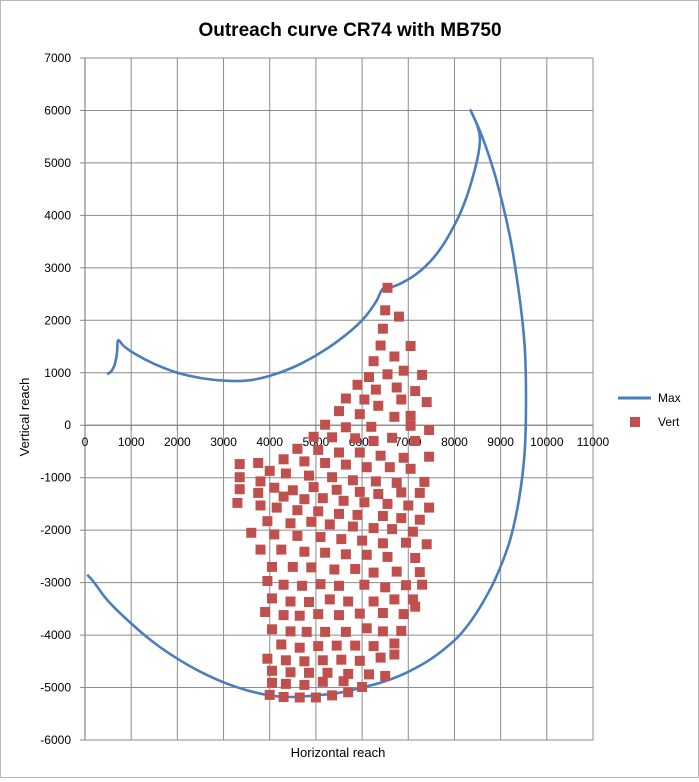 This screenshot has height=782, width=699. I want to click on legend-max-label: Max, so click(669, 398).